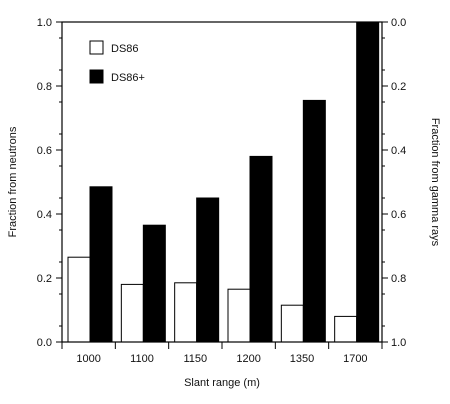 The width and height of the screenshot is (450, 404). Describe the element at coordinates (196, 359) in the screenshot. I see `x-tick-label: 1150` at that location.